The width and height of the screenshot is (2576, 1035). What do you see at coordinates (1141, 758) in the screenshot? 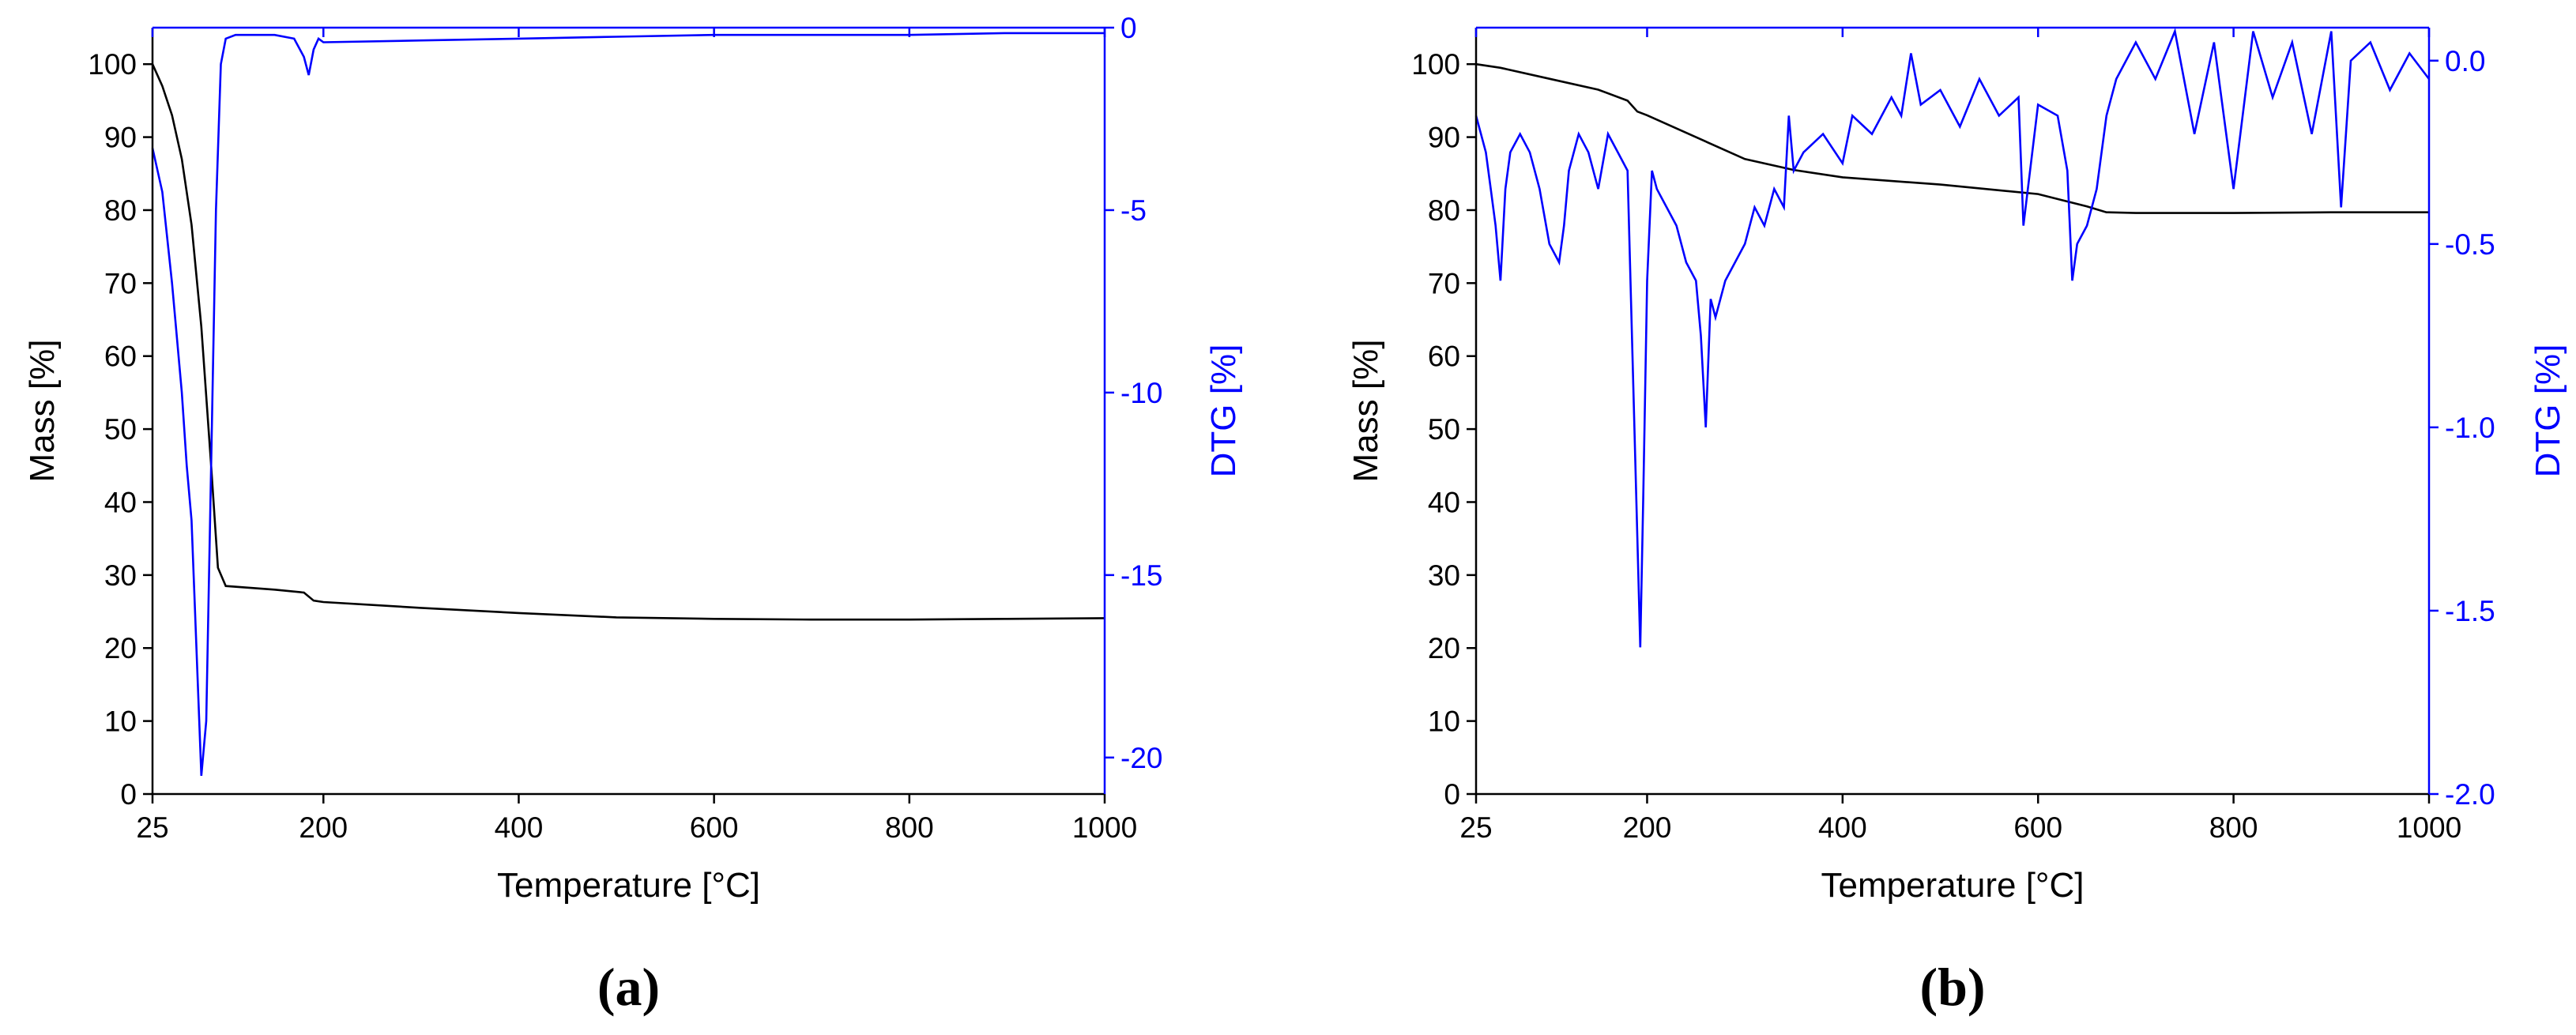
I see `y2-tick-label: -20` at bounding box center [1141, 758].